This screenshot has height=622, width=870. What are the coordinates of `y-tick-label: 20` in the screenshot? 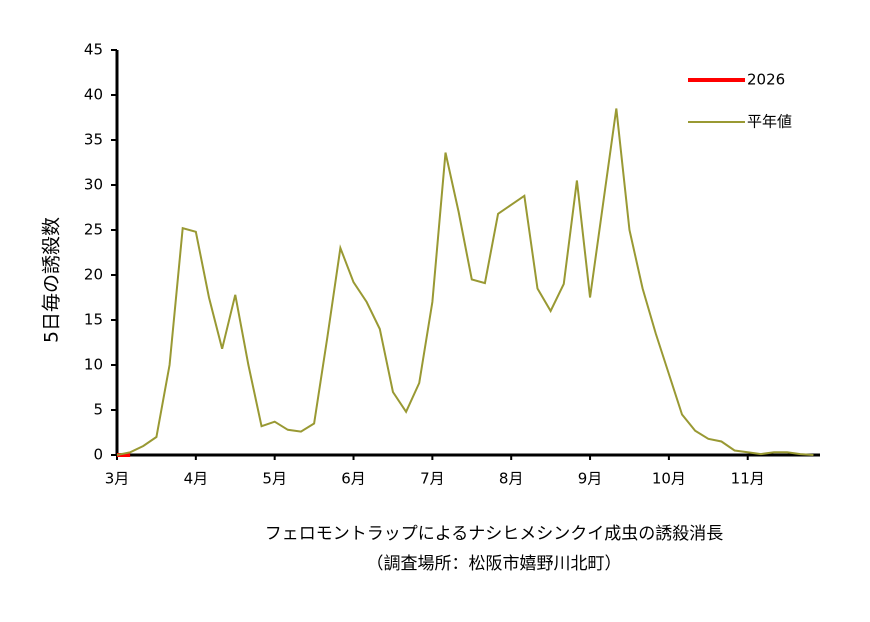 It's located at (93, 275).